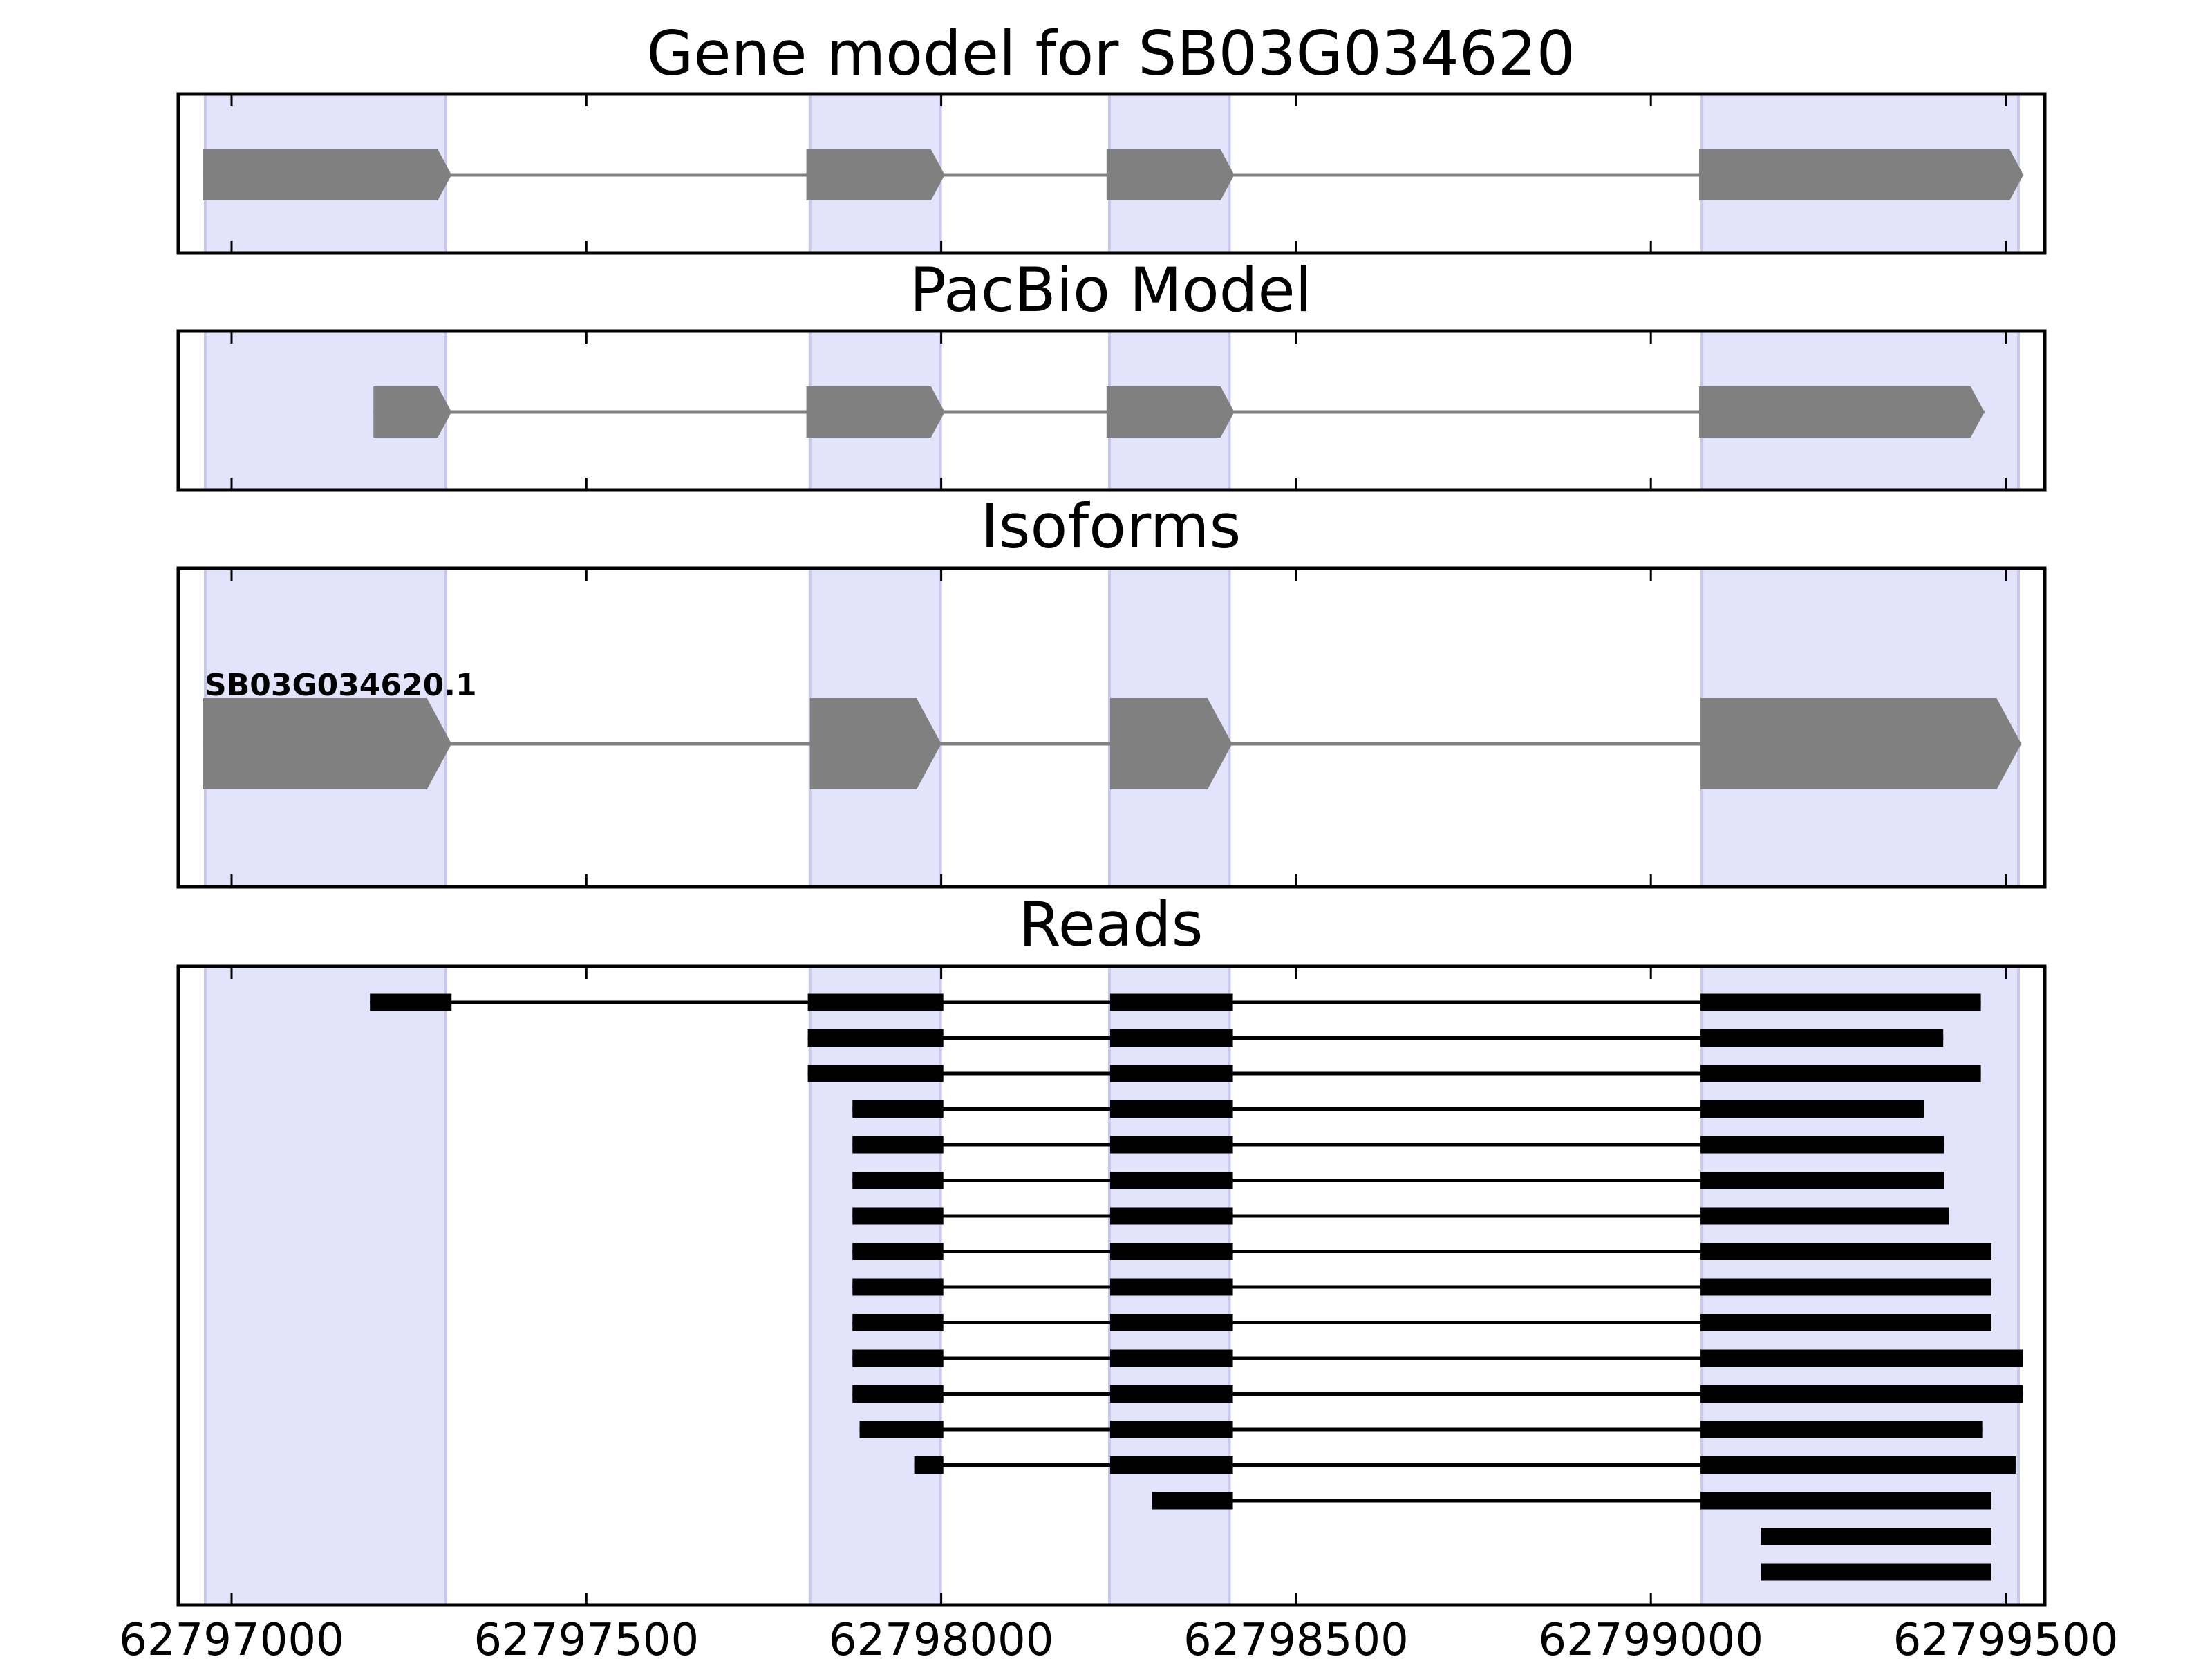 The height and width of the screenshot is (1659, 2212). Describe the element at coordinates (1110, 54) in the screenshot. I see `gene-model-title: Gene model for SB03G034620` at that location.